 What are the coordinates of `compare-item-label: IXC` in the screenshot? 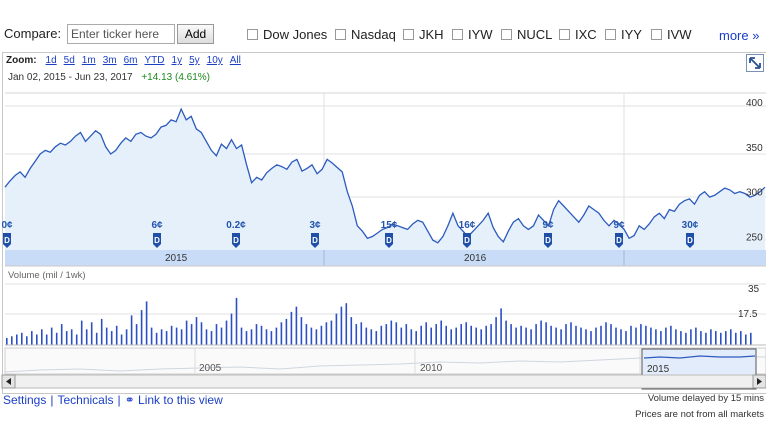 It's located at (586, 34).